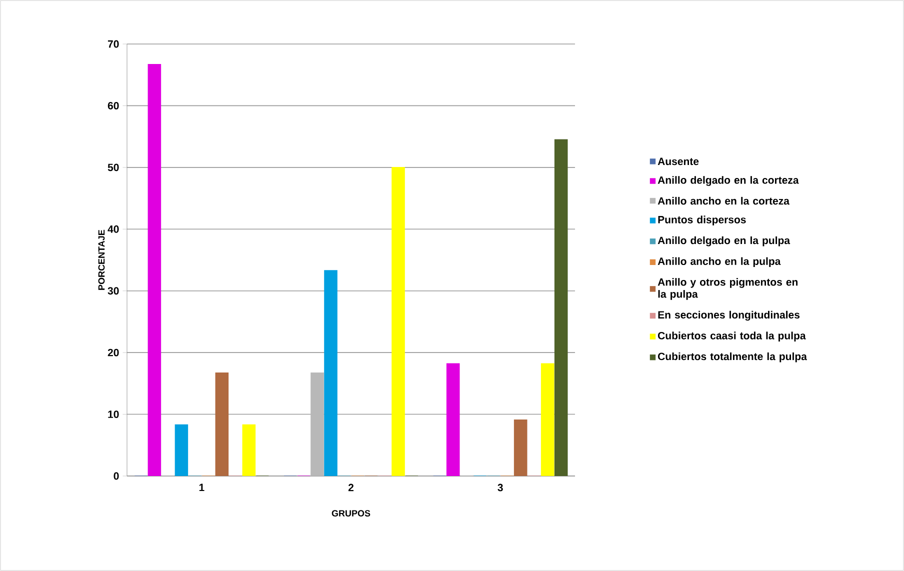 Image resolution: width=904 pixels, height=571 pixels. What do you see at coordinates (113, 229) in the screenshot?
I see `y-tick-label: 40` at bounding box center [113, 229].